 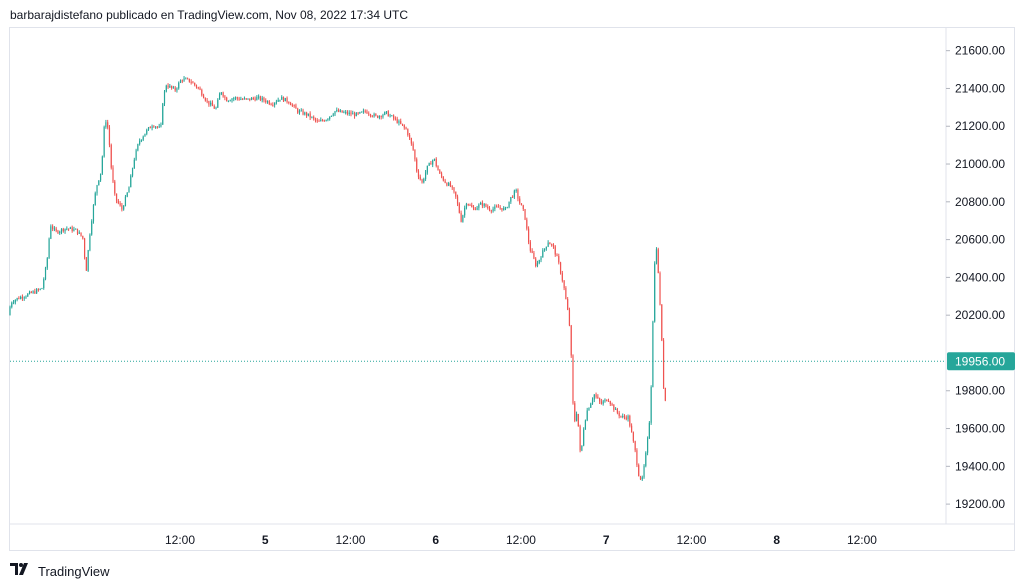 I want to click on tradingview-logo-icon, so click(x=21, y=571).